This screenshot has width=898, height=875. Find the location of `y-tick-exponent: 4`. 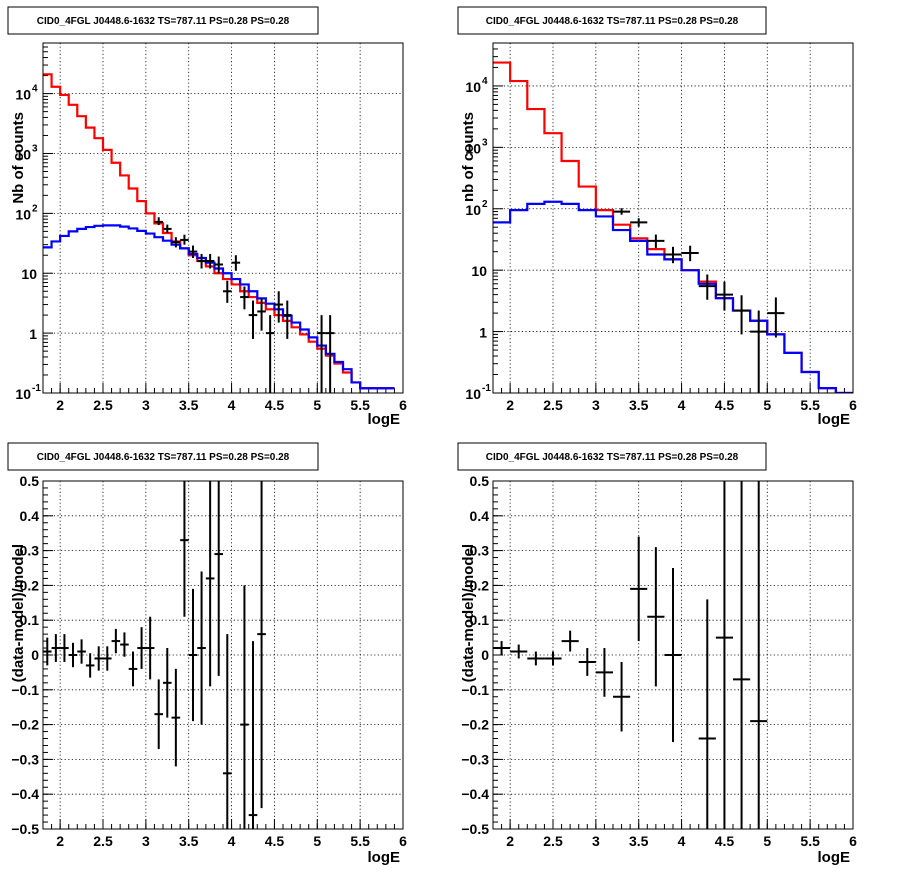

y-tick-exponent: 4 is located at coordinates (485, 81).